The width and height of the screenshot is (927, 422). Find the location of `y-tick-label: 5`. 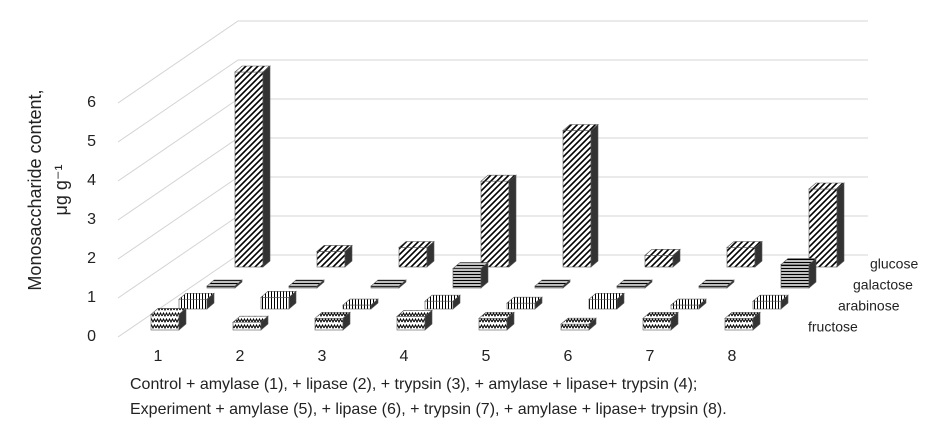

y-tick-label: 5 is located at coordinates (91, 141).